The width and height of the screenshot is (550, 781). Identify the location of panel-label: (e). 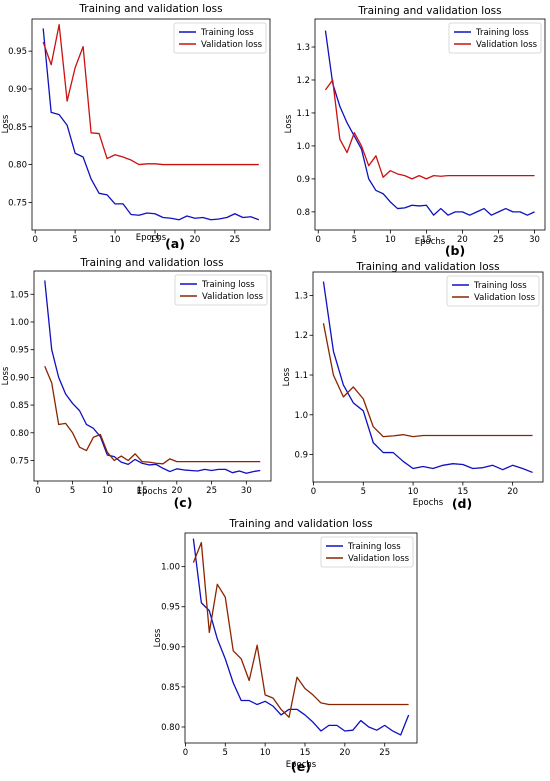
(301, 766).